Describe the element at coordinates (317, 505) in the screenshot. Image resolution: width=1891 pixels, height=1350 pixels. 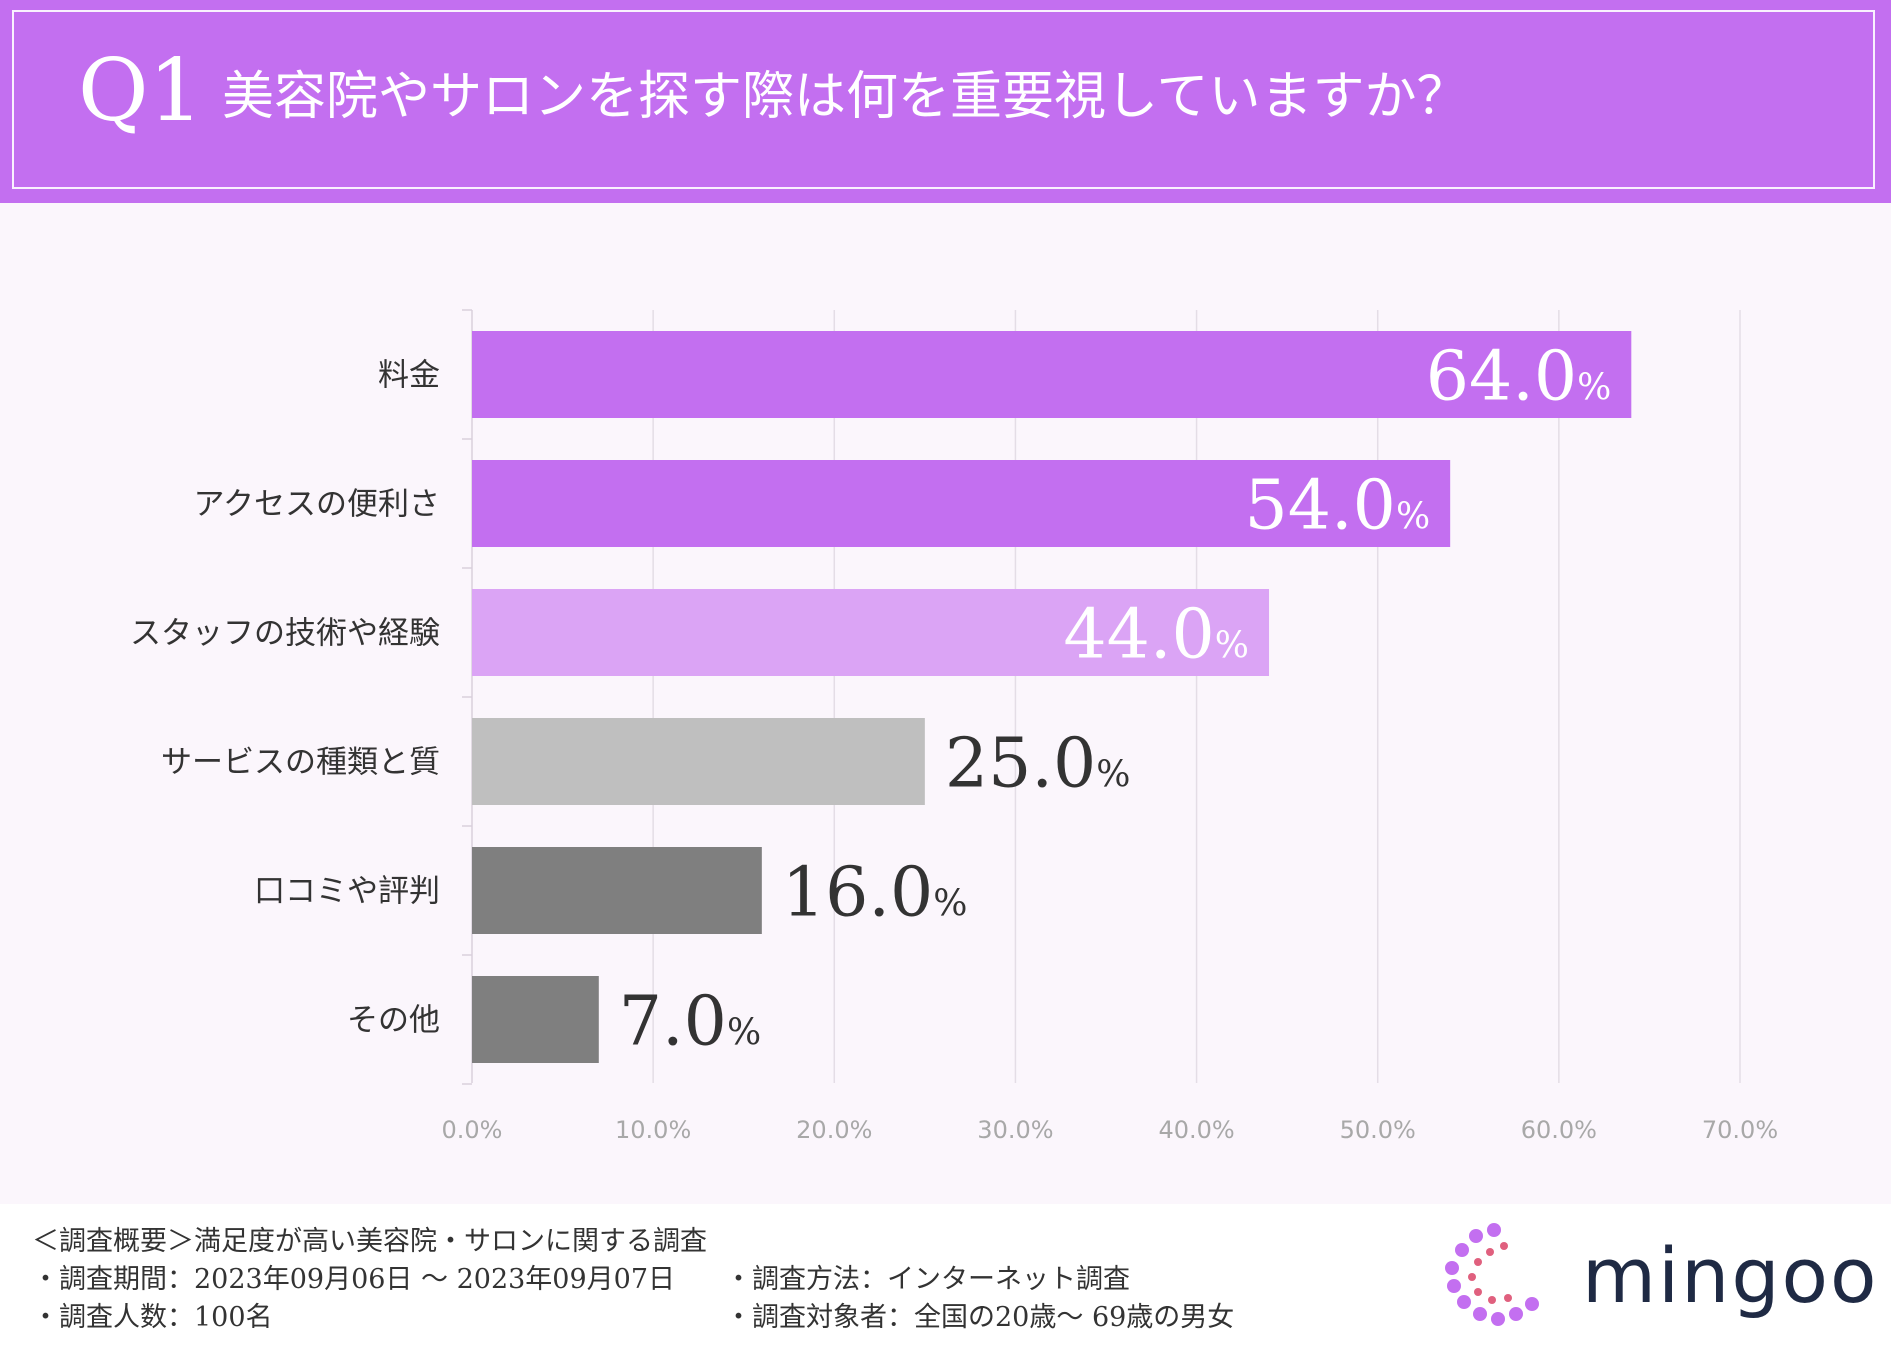
I see `category-label: アクセスの便利さ` at that location.